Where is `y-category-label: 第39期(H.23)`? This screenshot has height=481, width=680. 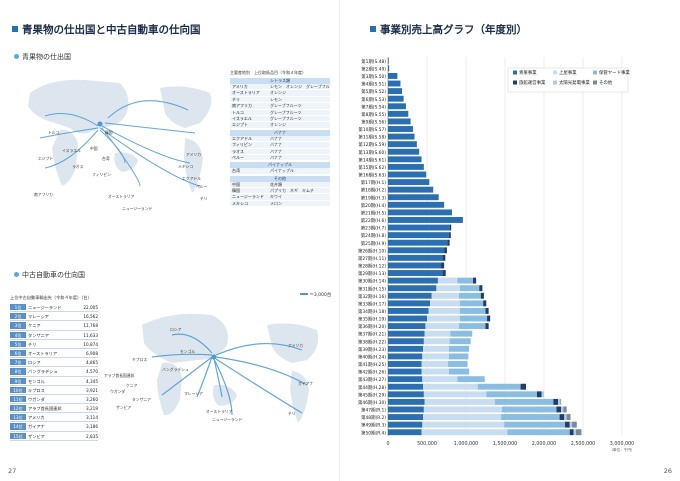 y-category-label: 第39期(H.23) is located at coordinates (372, 349).